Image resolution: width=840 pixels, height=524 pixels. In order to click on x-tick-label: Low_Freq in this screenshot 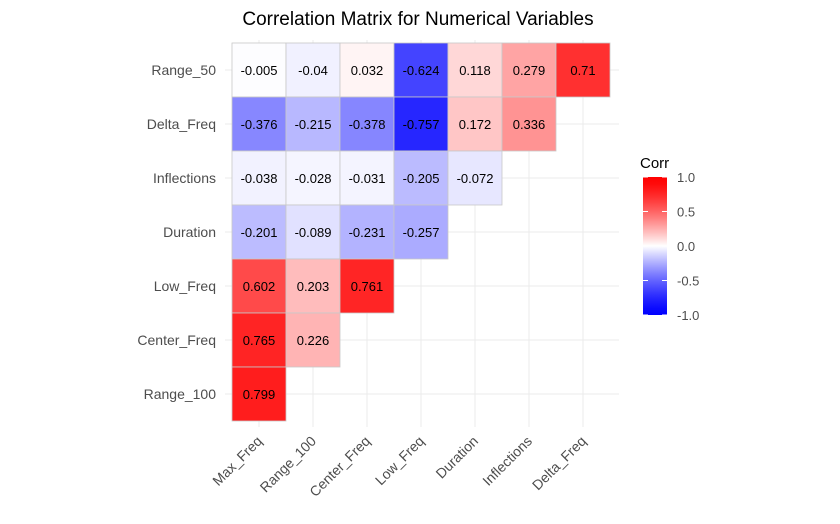, I will do `click(399, 460)`.